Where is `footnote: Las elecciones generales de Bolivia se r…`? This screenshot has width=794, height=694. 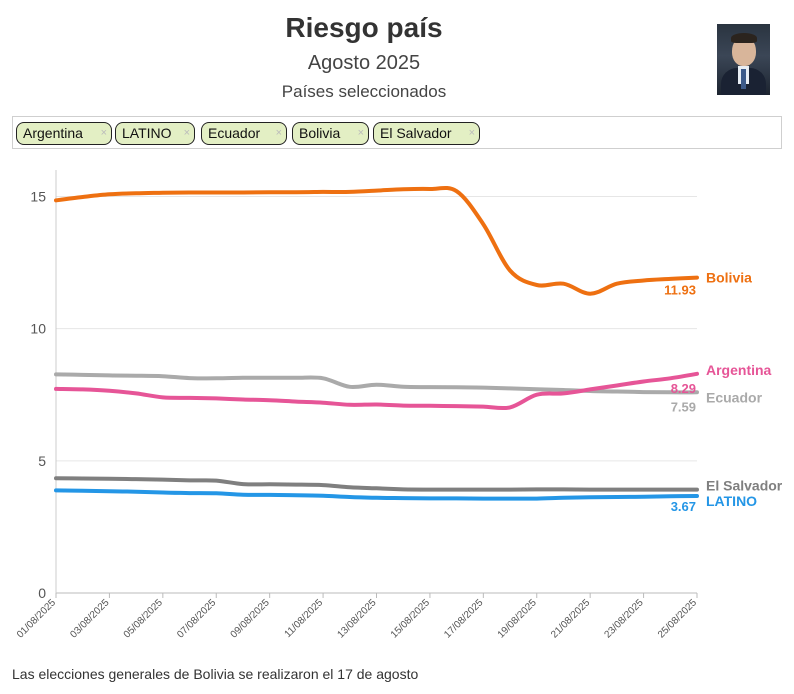 footnote: Las elecciones generales de Bolivia se r… is located at coordinates (215, 674).